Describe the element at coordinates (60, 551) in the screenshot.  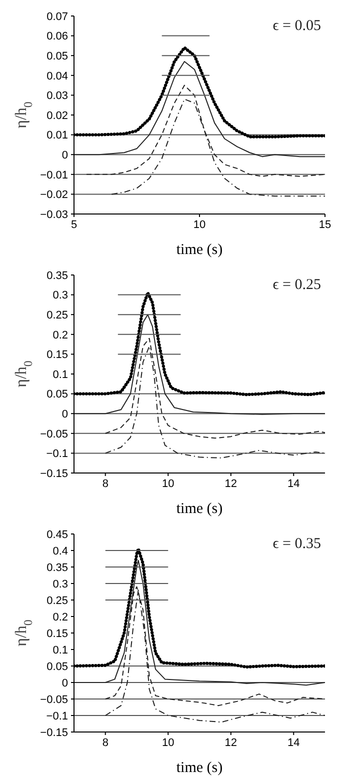
I see `y-tick-label: 0.4` at that location.